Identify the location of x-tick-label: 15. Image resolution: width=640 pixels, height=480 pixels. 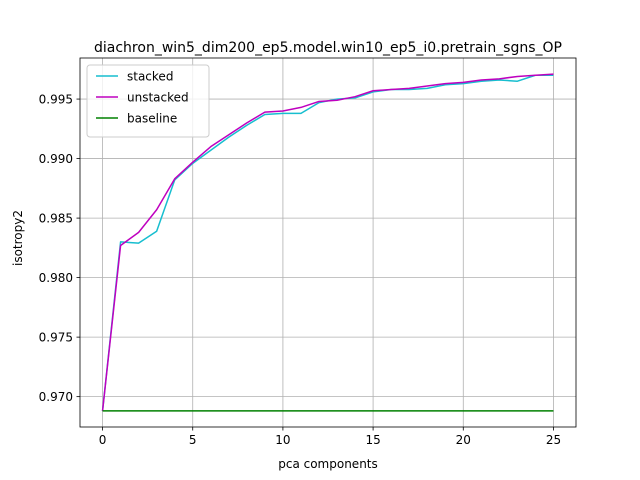
(372, 440).